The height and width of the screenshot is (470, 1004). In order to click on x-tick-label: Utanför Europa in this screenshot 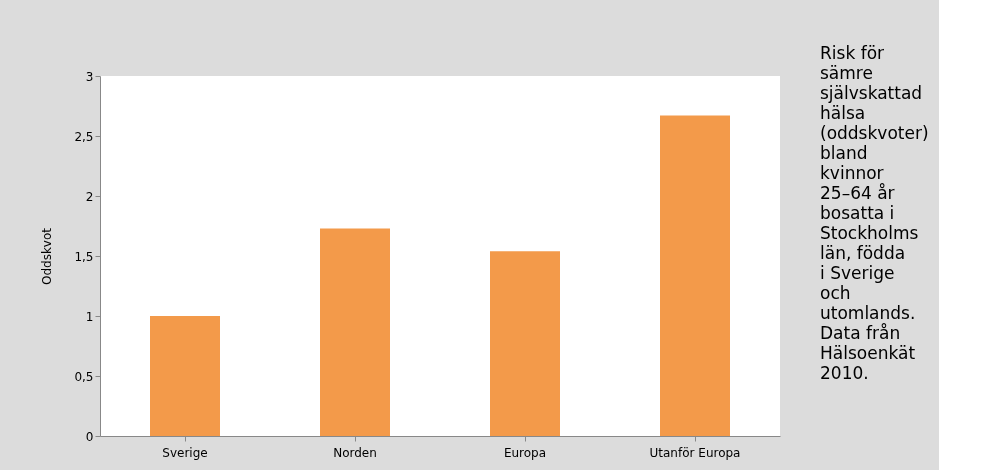, I will do `click(695, 452)`.